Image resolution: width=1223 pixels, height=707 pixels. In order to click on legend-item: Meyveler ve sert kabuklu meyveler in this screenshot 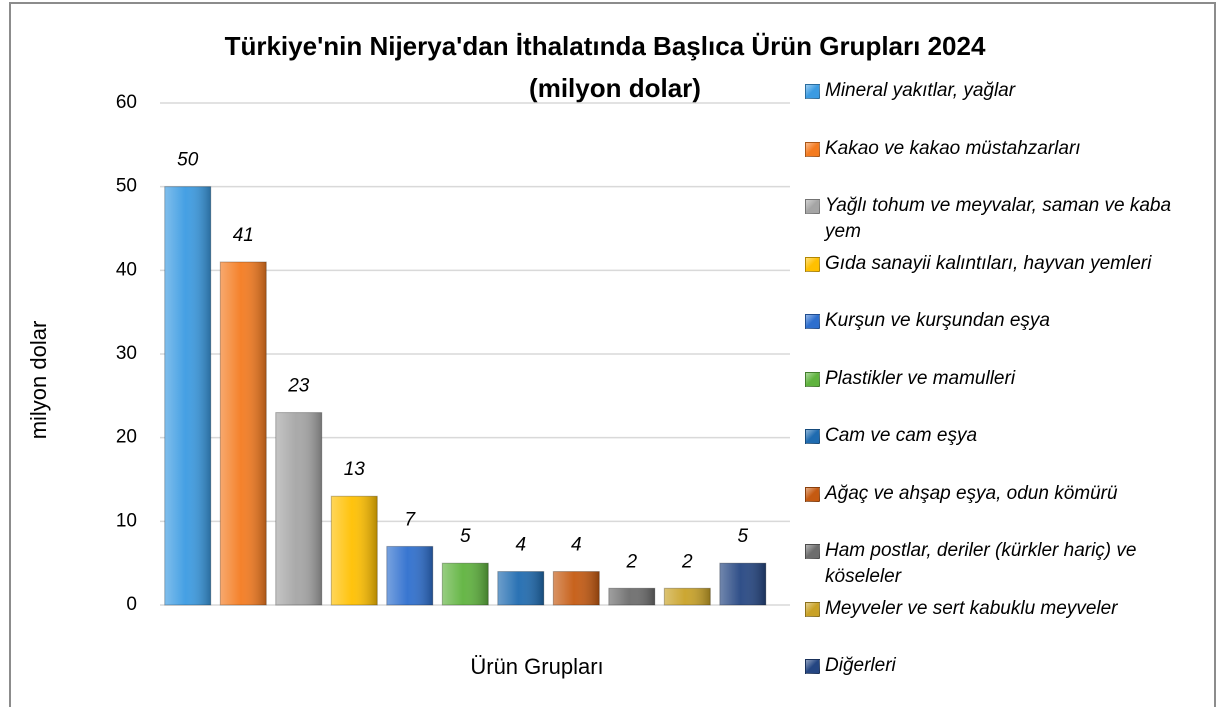, I will do `click(1005, 609)`.